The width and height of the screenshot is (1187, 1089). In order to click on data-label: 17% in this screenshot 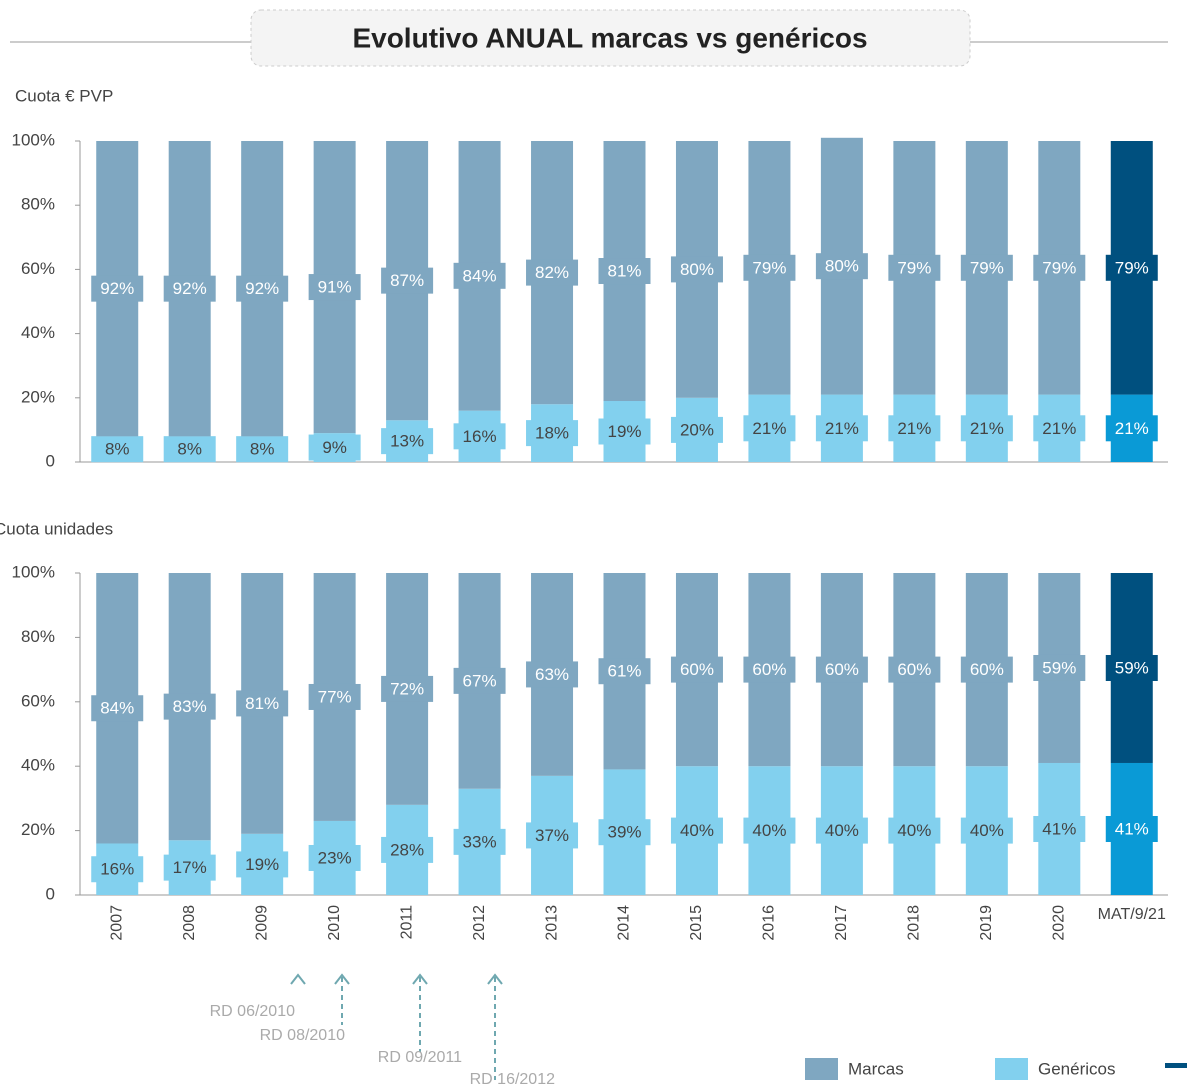, I will do `click(190, 867)`.